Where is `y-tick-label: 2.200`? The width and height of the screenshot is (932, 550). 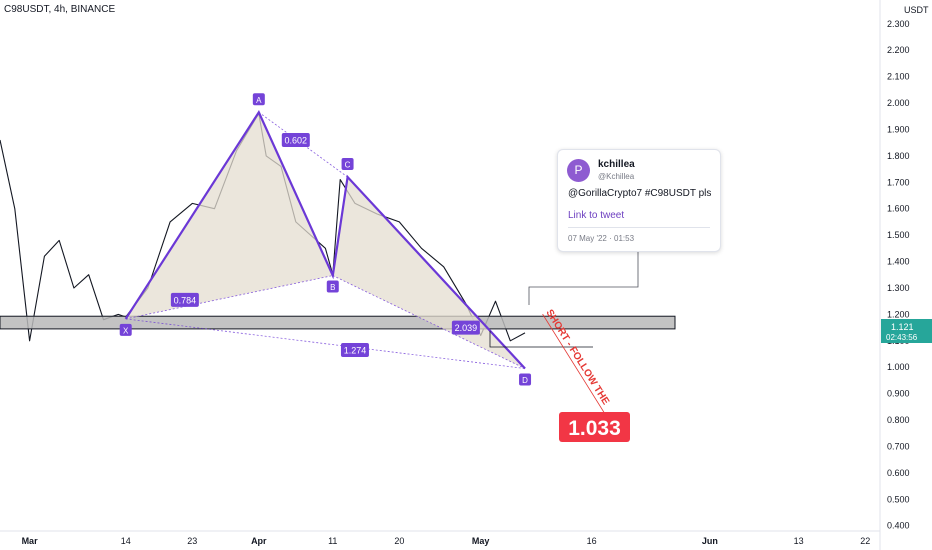 y-tick-label: 2.200 is located at coordinates (898, 50).